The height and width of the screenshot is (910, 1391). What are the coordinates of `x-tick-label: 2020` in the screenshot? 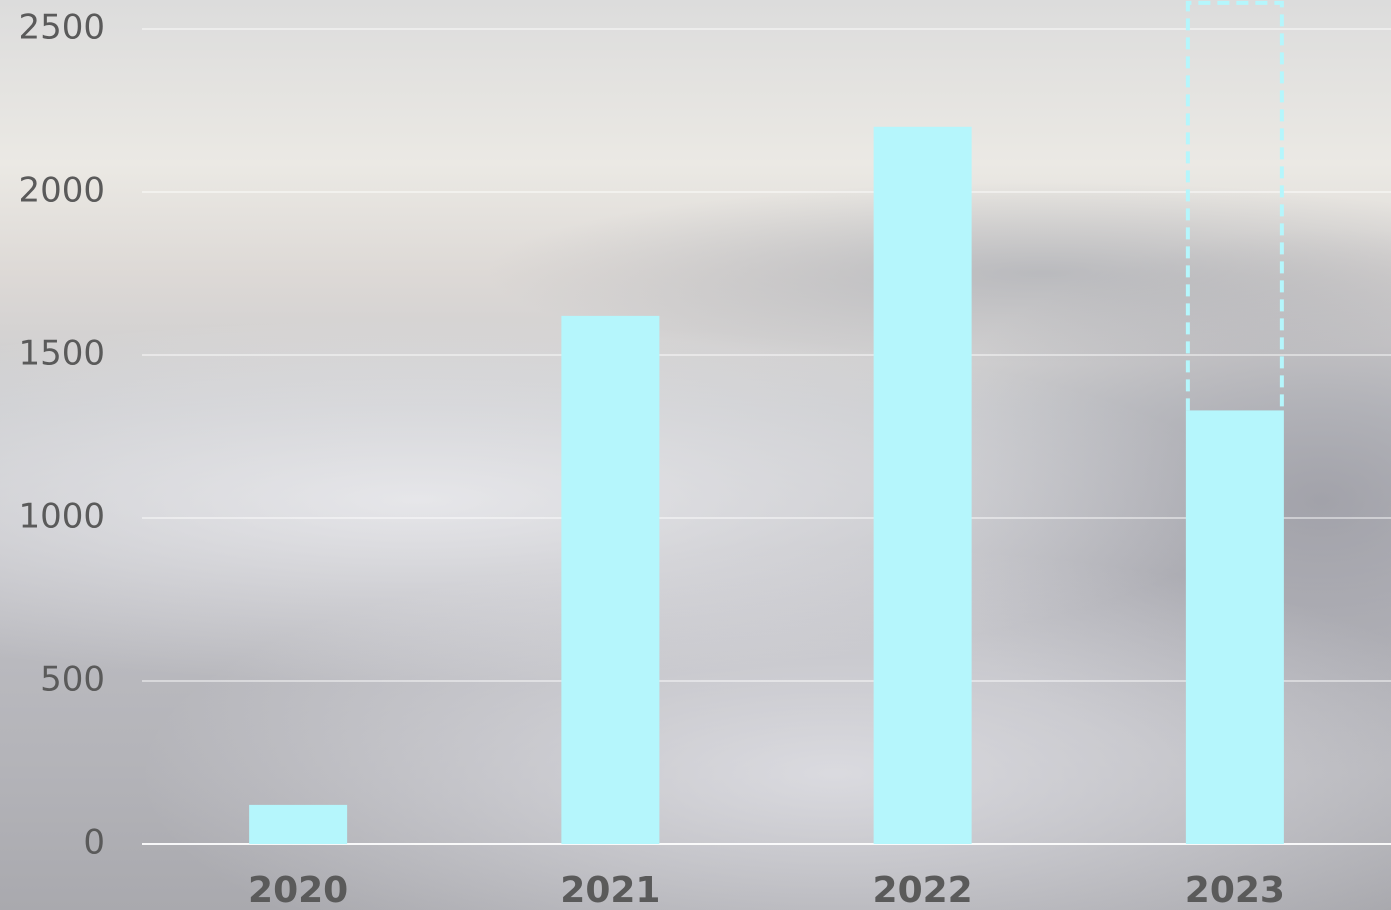 It's located at (298, 890).